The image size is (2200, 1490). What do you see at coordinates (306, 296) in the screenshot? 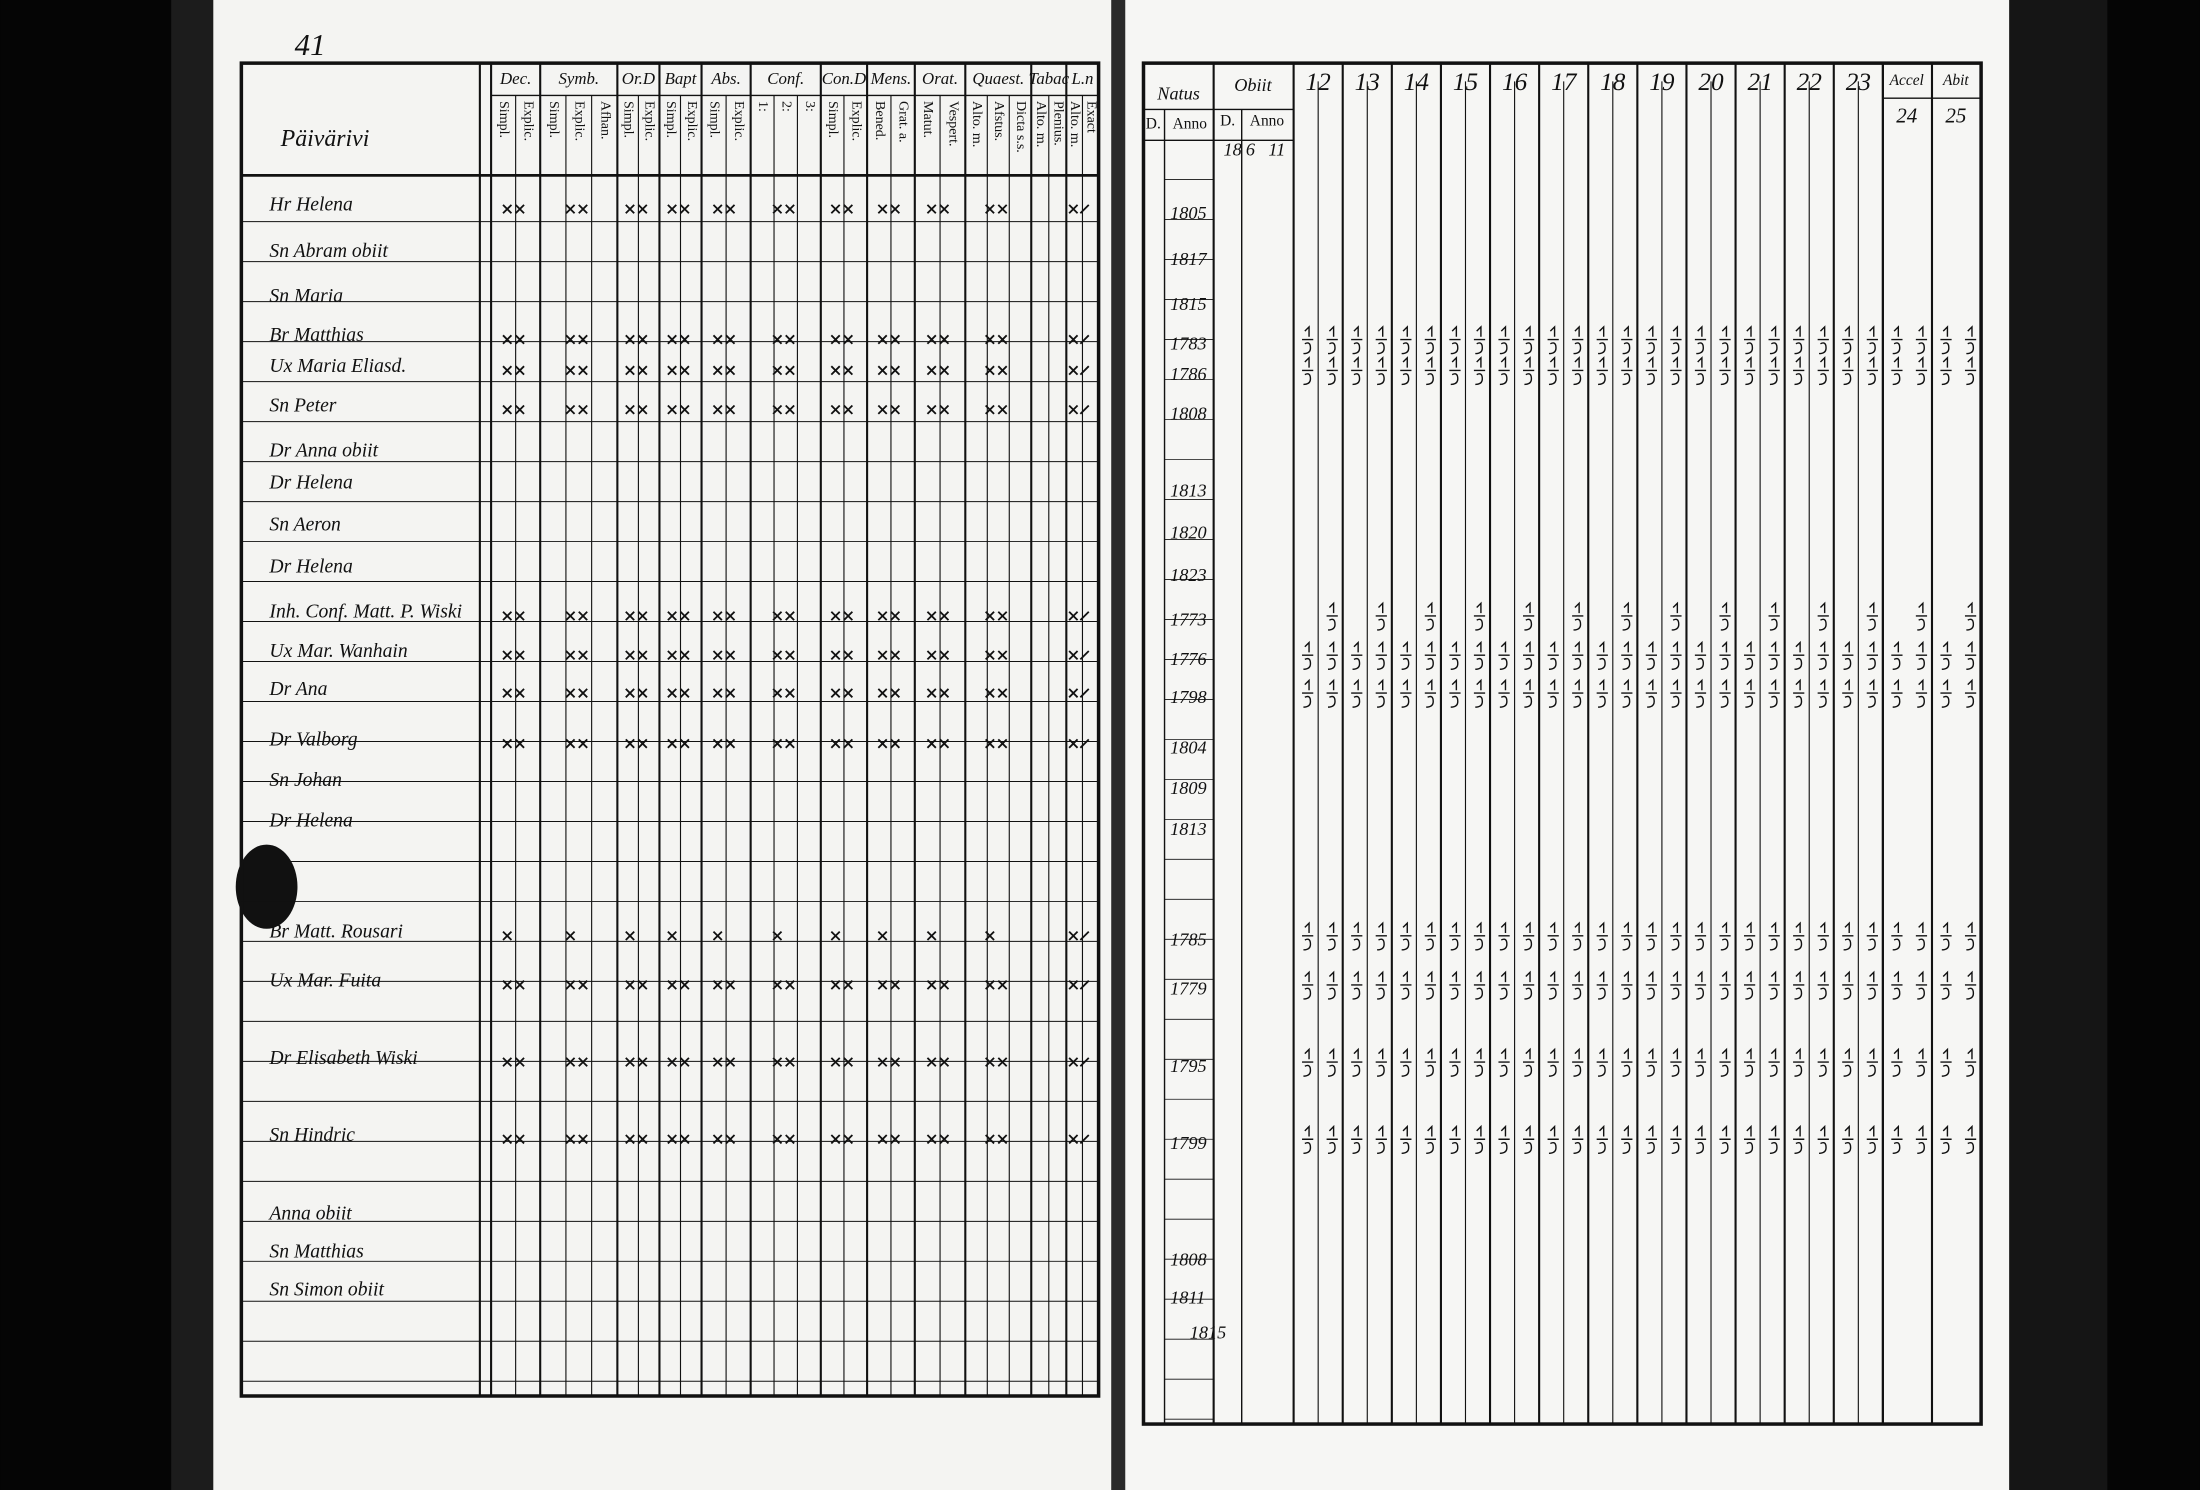
I see `person-name: Sn Maria` at bounding box center [306, 296].